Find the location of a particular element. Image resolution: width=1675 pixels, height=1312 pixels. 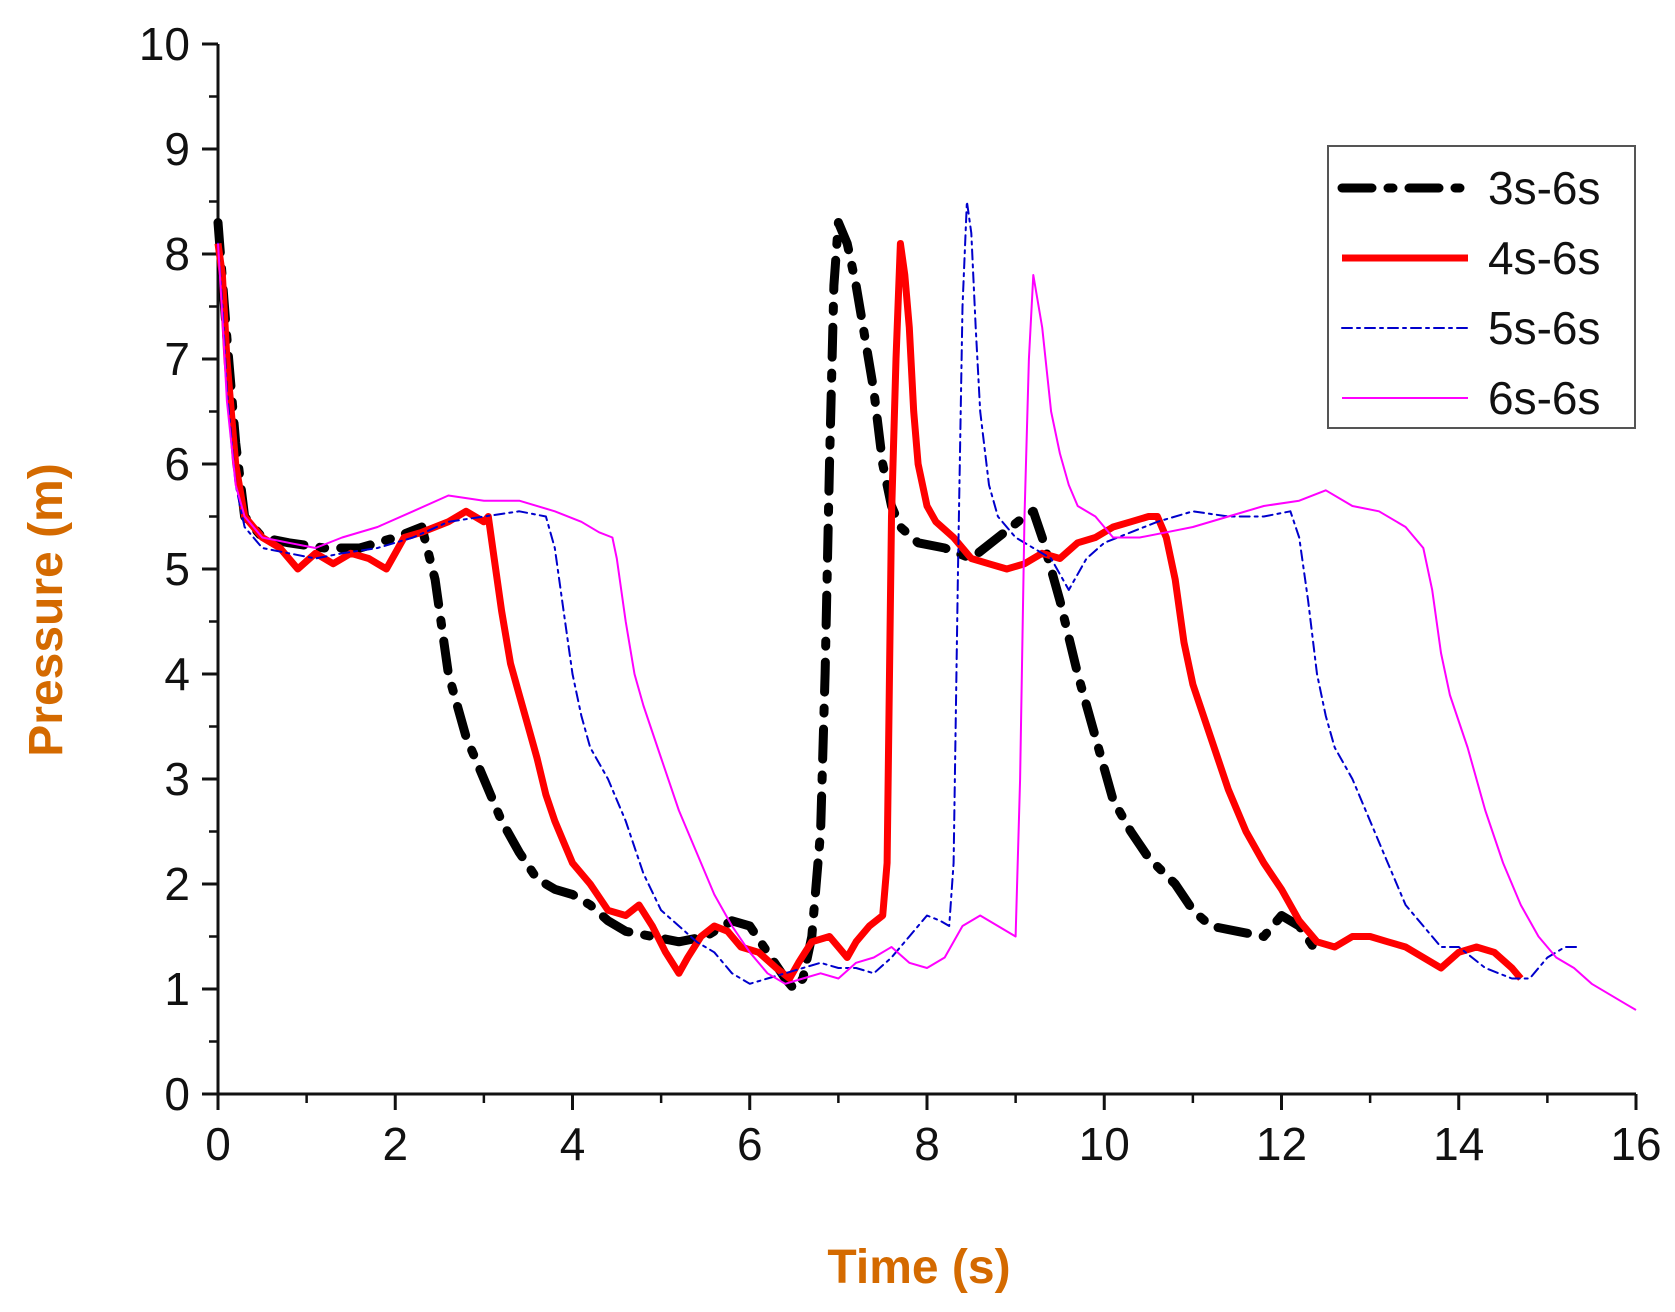

y-tick-label: 6 is located at coordinates (177, 464).